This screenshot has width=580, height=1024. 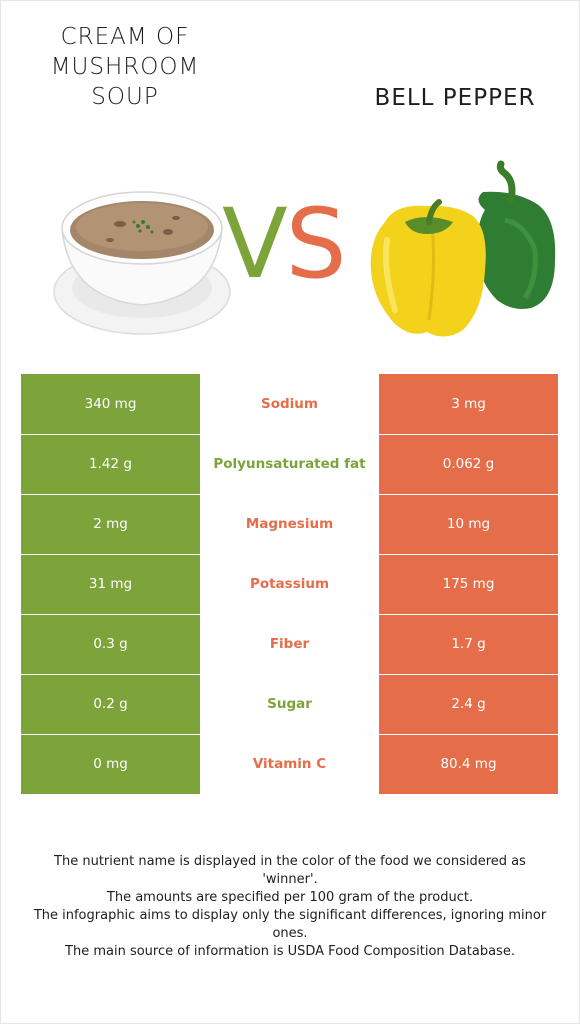 I want to click on right-value: 80.4 mg, so click(x=468, y=764).